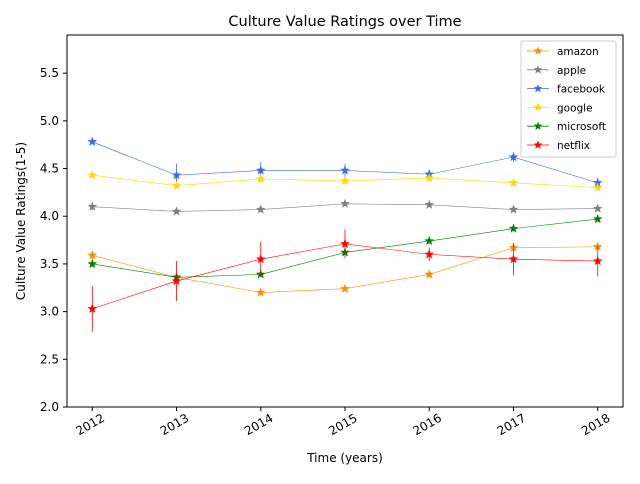  I want to click on series-google, so click(345, 181).